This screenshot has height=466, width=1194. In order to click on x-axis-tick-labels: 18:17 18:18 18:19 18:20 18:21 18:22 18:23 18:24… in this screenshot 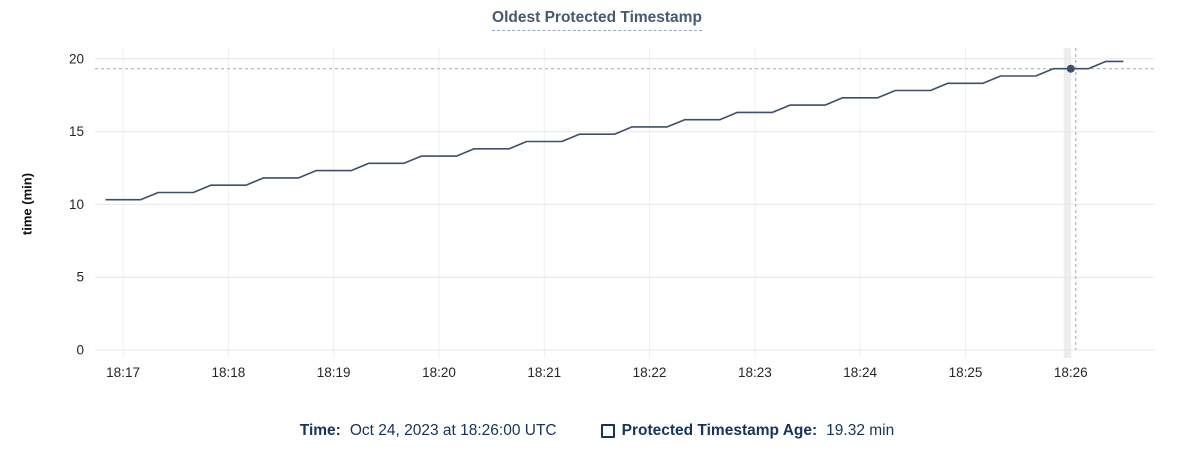, I will do `click(596, 372)`.